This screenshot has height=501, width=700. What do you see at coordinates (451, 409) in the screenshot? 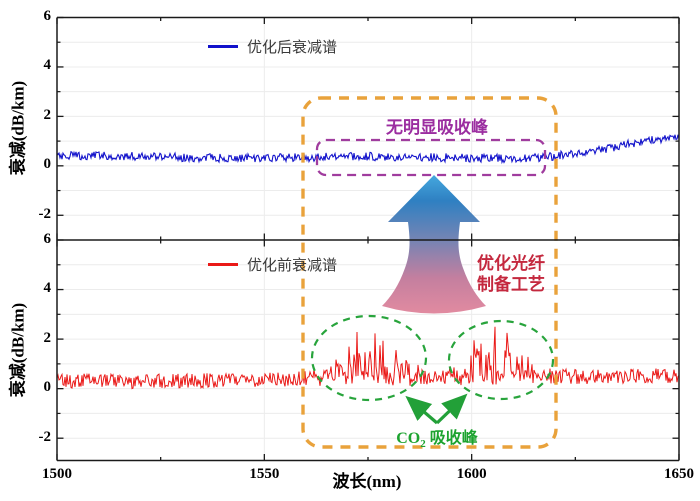
I see `co2-arrow-right` at bounding box center [451, 409].